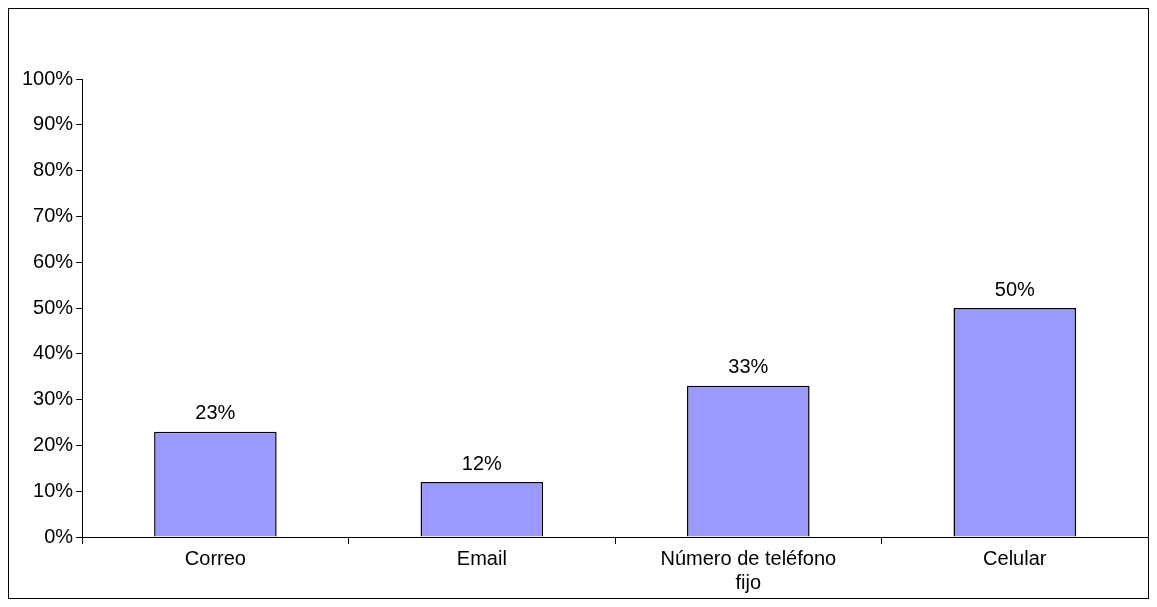  What do you see at coordinates (482, 462) in the screenshot?
I see `data-label: 12%` at bounding box center [482, 462].